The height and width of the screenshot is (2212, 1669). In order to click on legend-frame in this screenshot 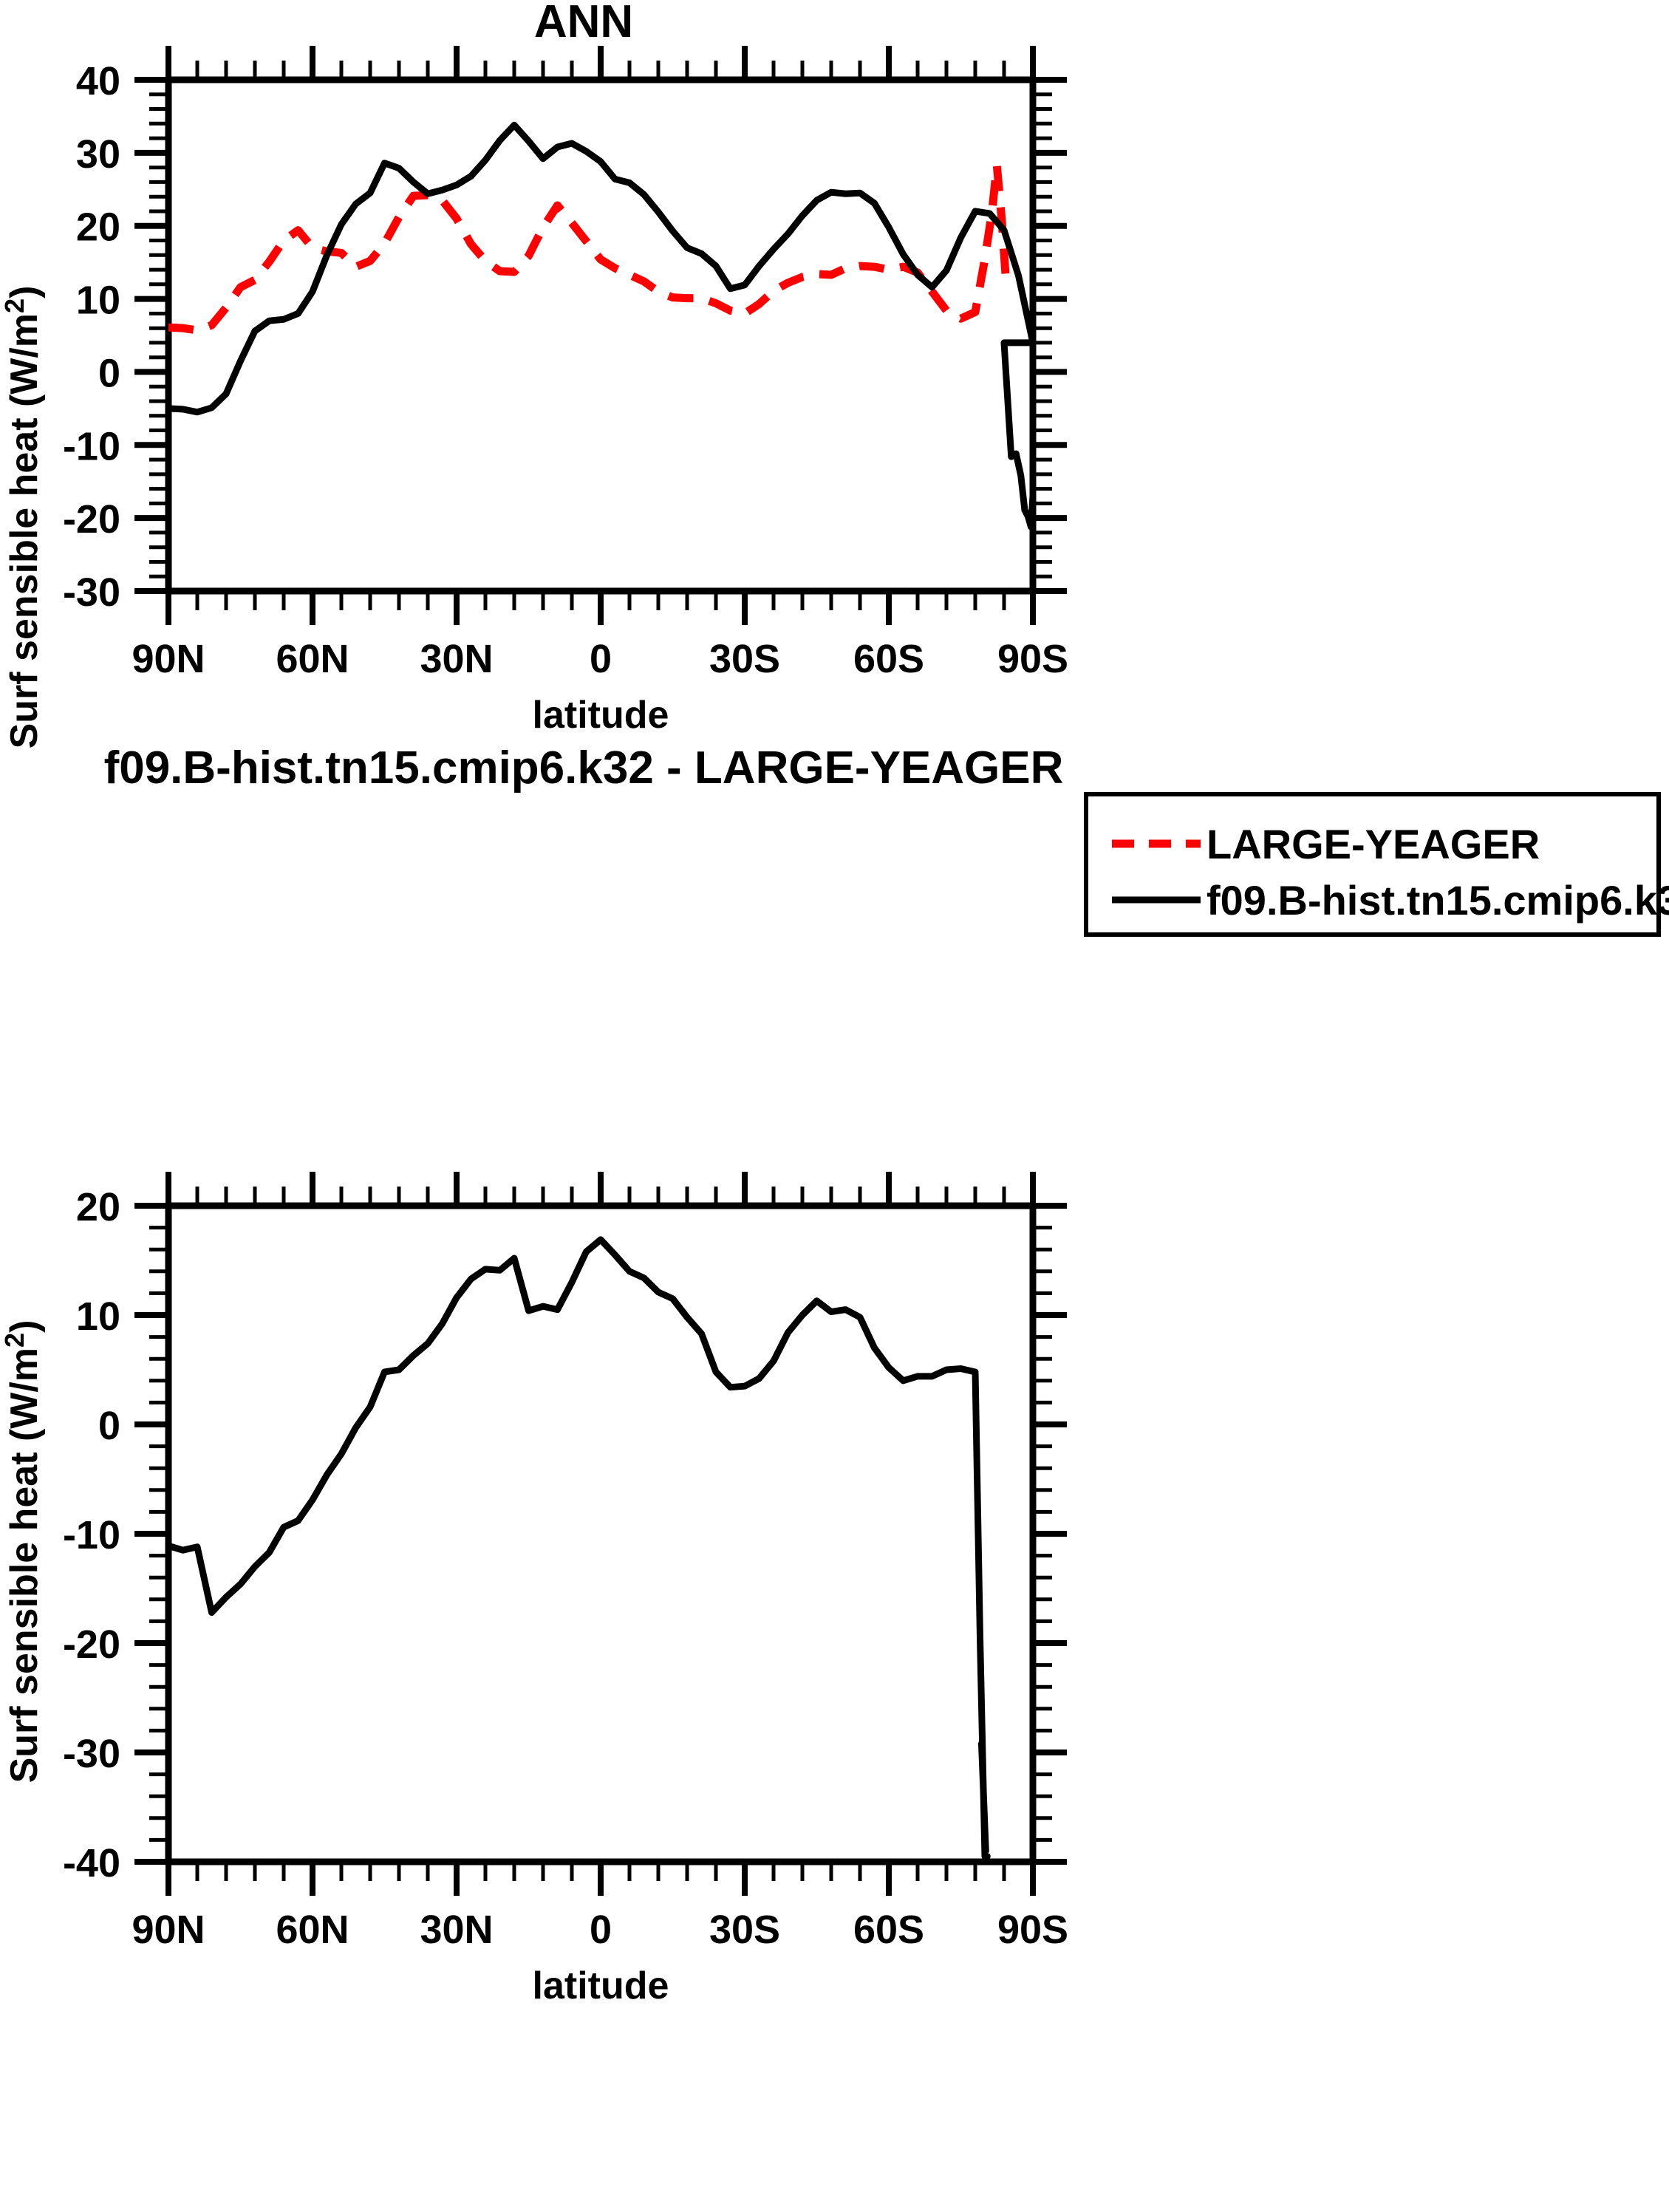, I will do `click(1372, 864)`.